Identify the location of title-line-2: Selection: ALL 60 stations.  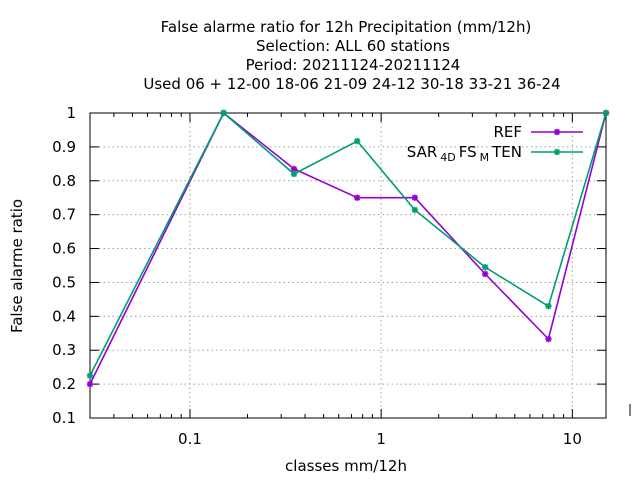
(353, 46).